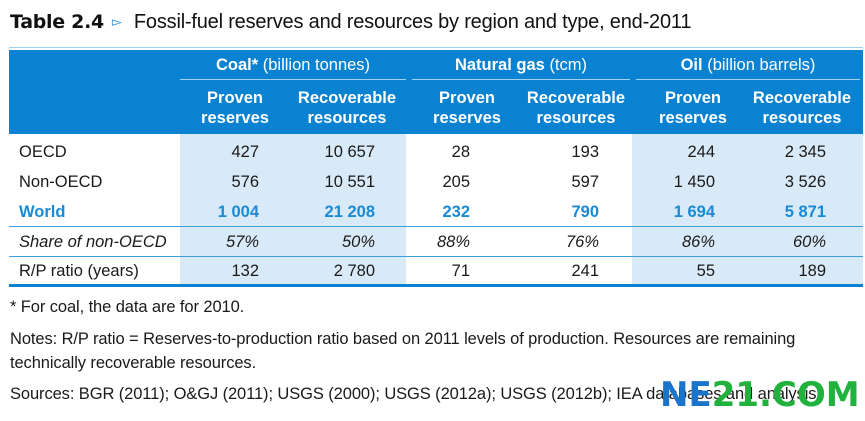 The width and height of the screenshot is (865, 421). Describe the element at coordinates (694, 182) in the screenshot. I see `cell: 1 450` at that location.